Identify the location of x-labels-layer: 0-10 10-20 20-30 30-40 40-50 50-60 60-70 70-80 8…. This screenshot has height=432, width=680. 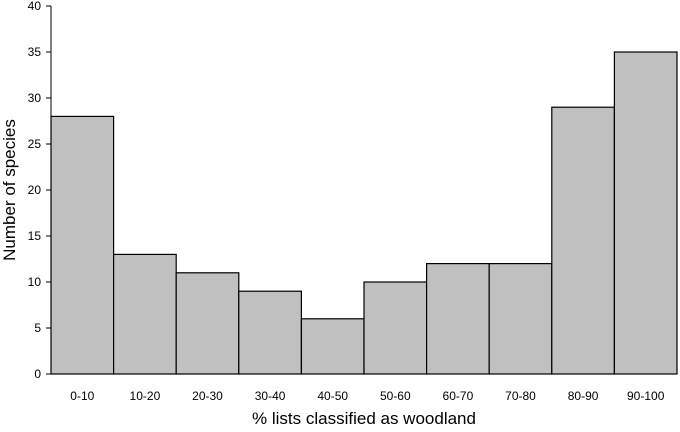
(367, 396).